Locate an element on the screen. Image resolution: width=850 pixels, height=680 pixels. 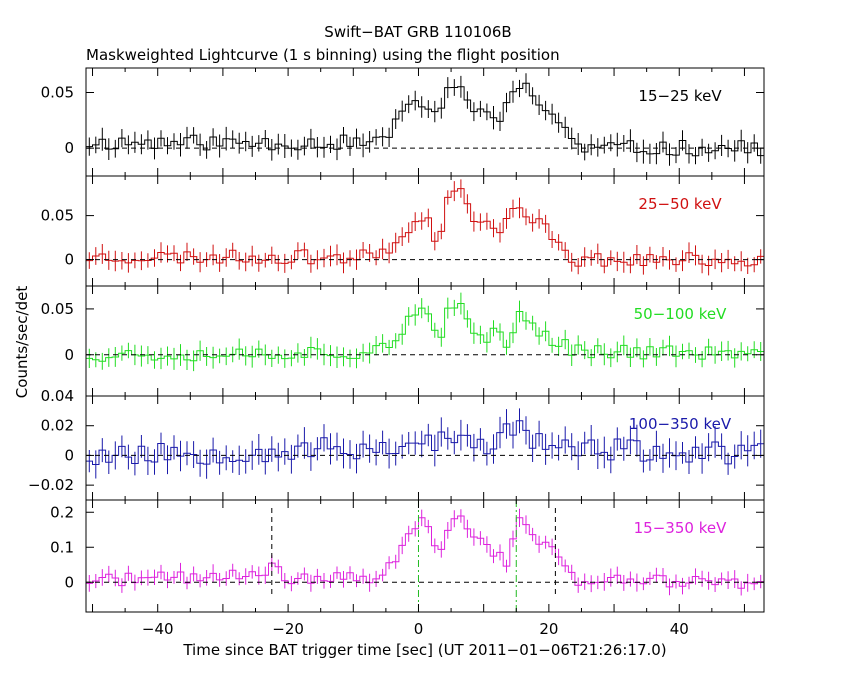
y-axis-label: Counts/sec/det is located at coordinates (22, 342).